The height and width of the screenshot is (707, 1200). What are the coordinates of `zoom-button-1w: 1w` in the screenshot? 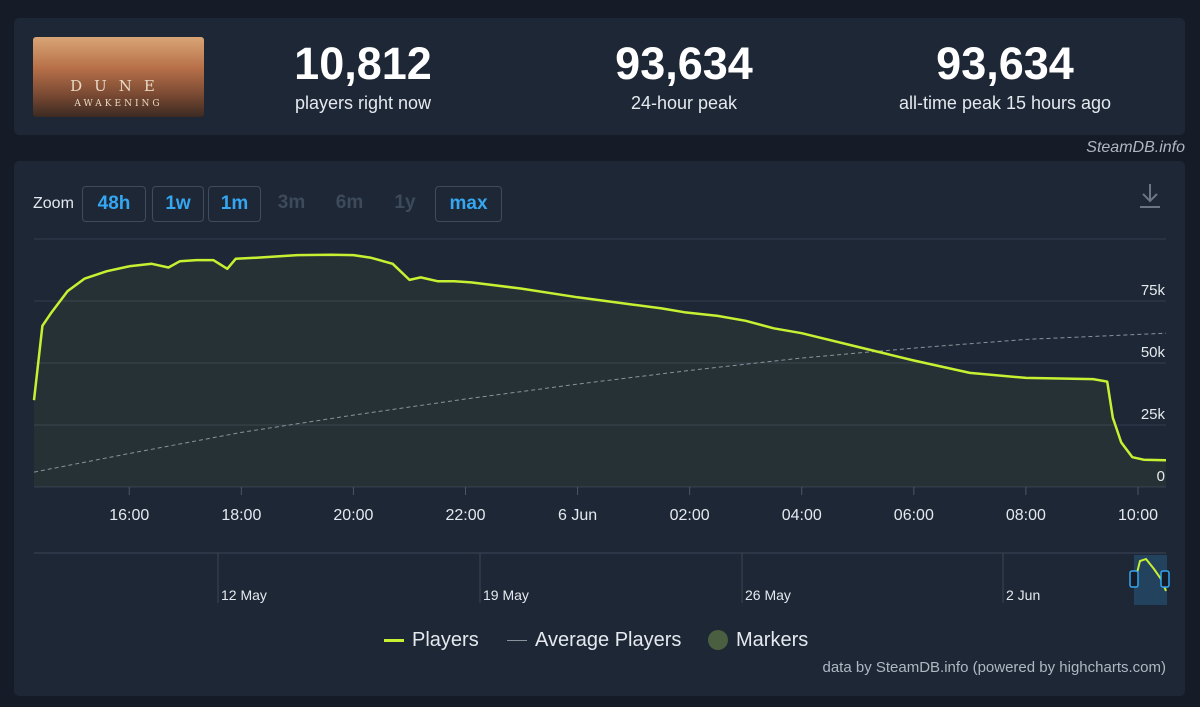 It's located at (178, 204).